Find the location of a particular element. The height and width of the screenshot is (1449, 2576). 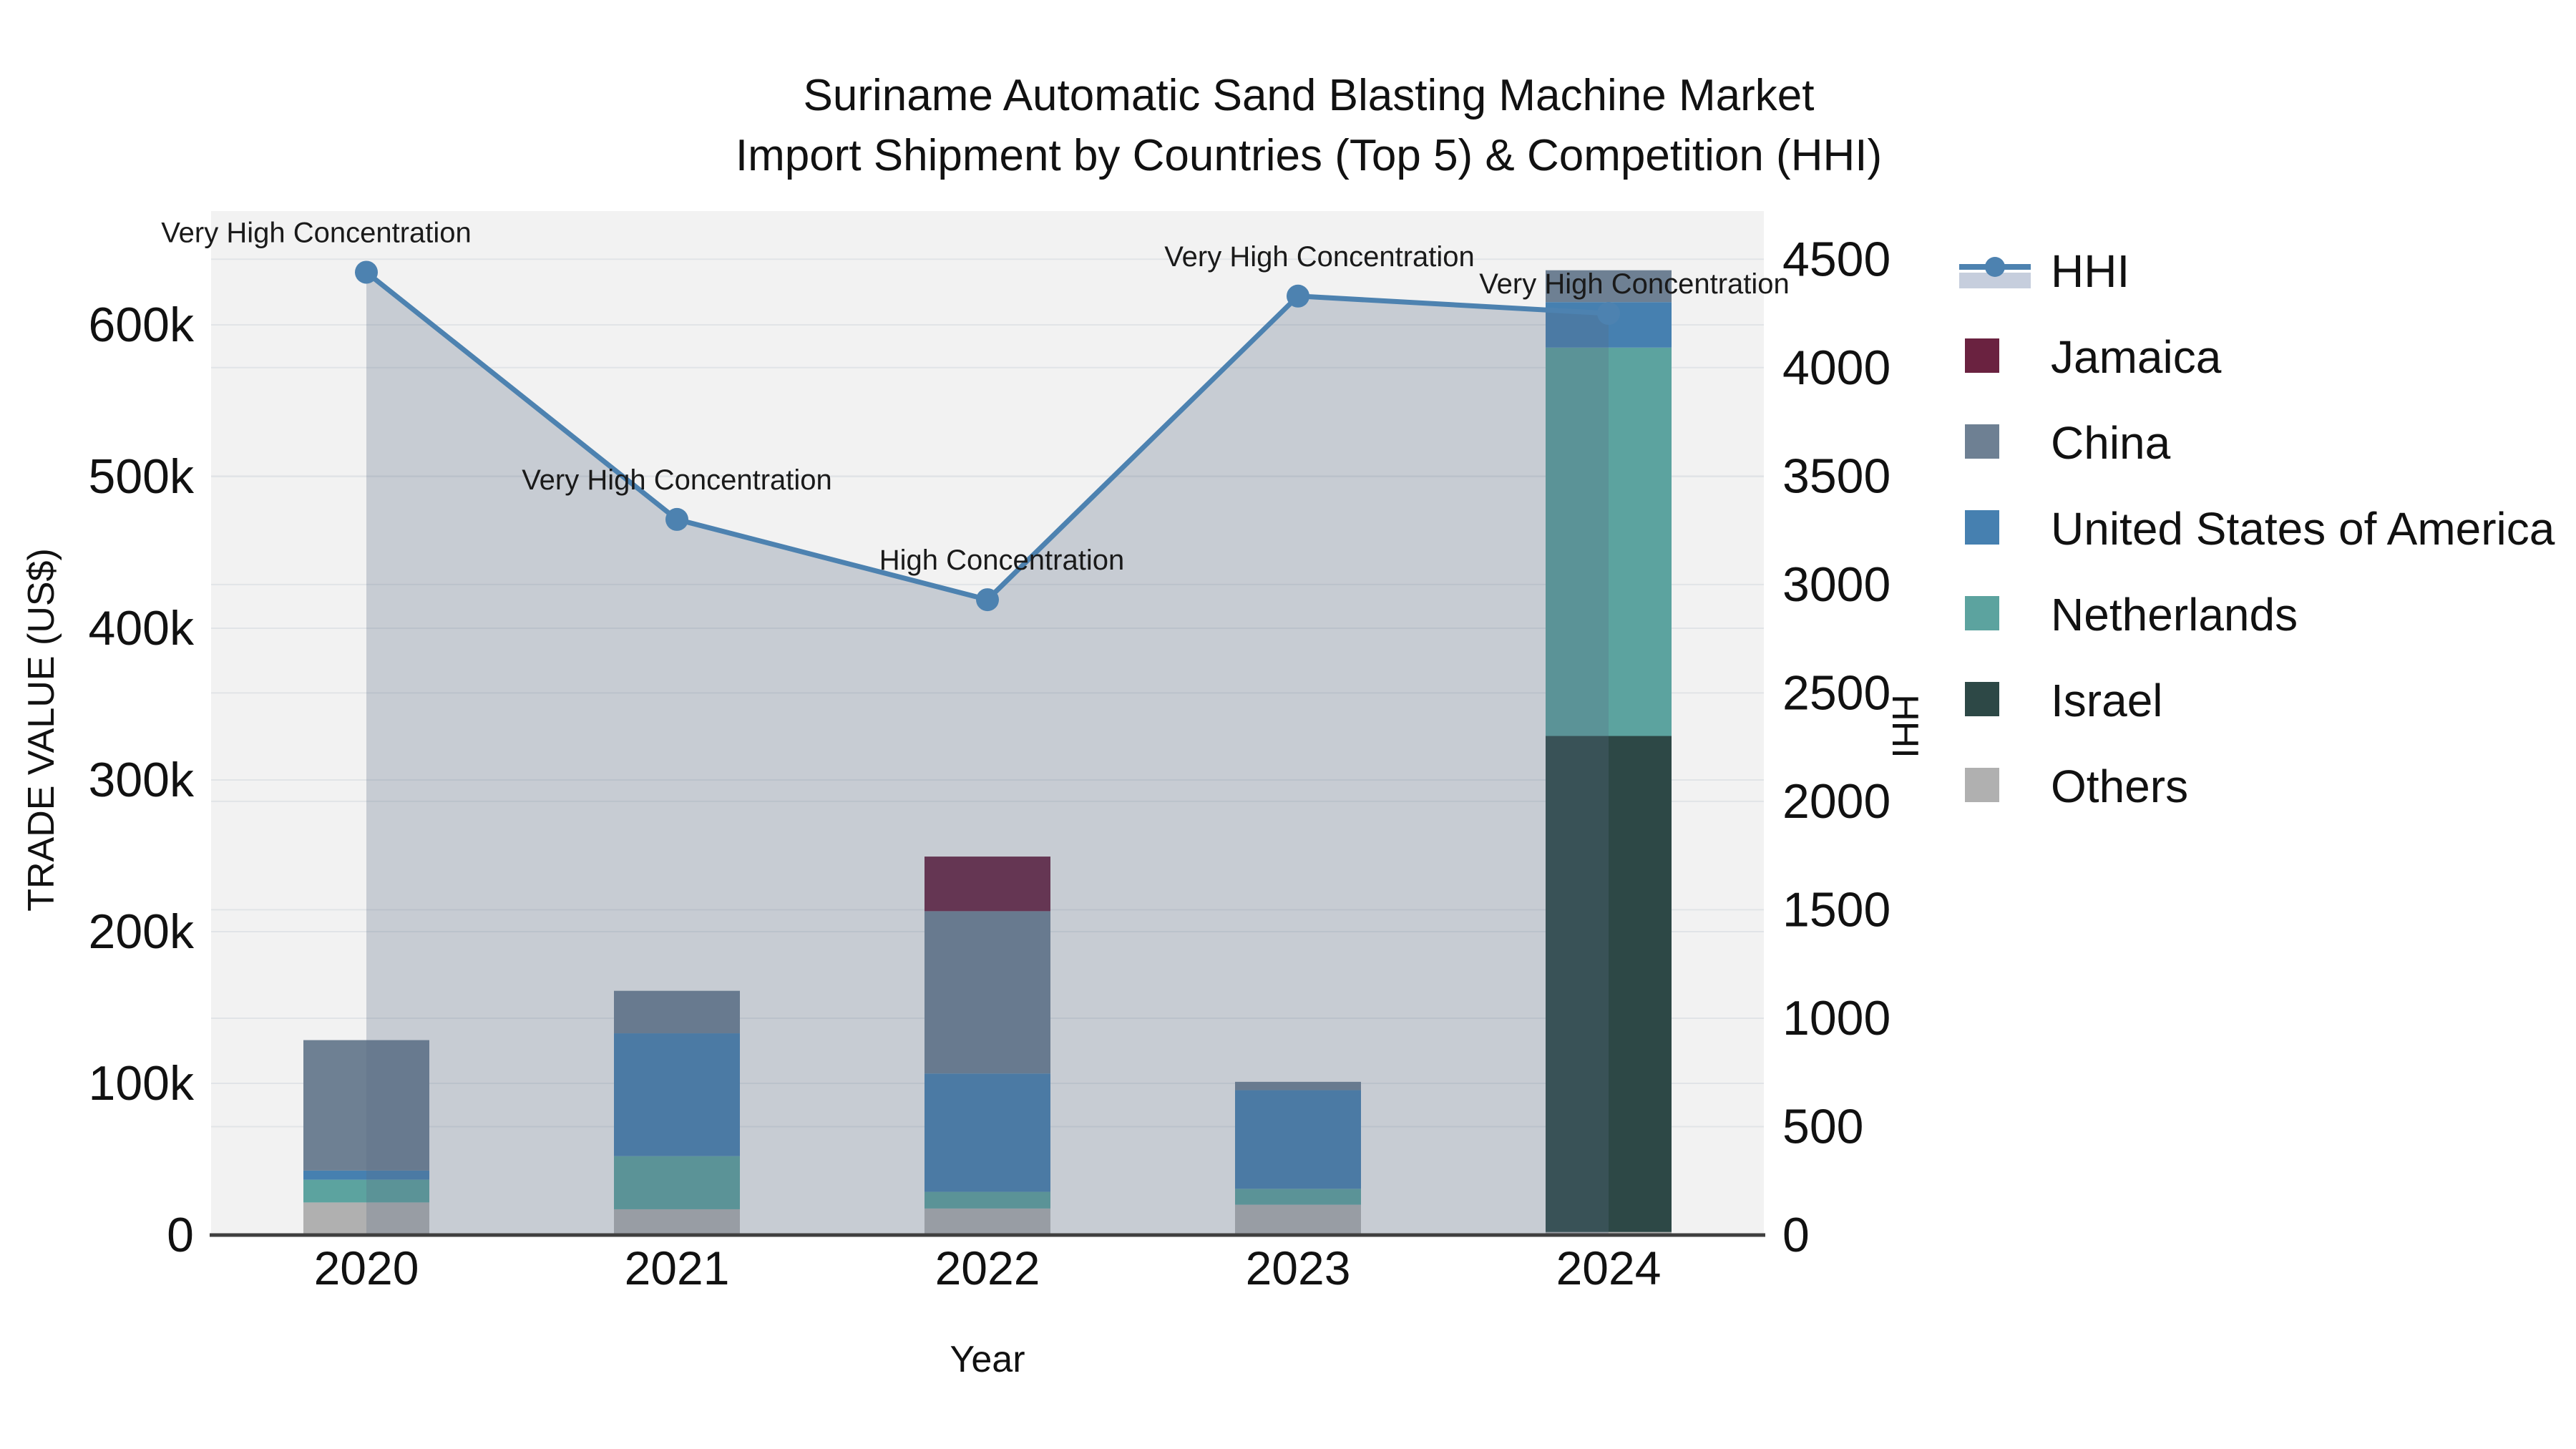

bar-segment-others-2020 is located at coordinates (366, 1218).